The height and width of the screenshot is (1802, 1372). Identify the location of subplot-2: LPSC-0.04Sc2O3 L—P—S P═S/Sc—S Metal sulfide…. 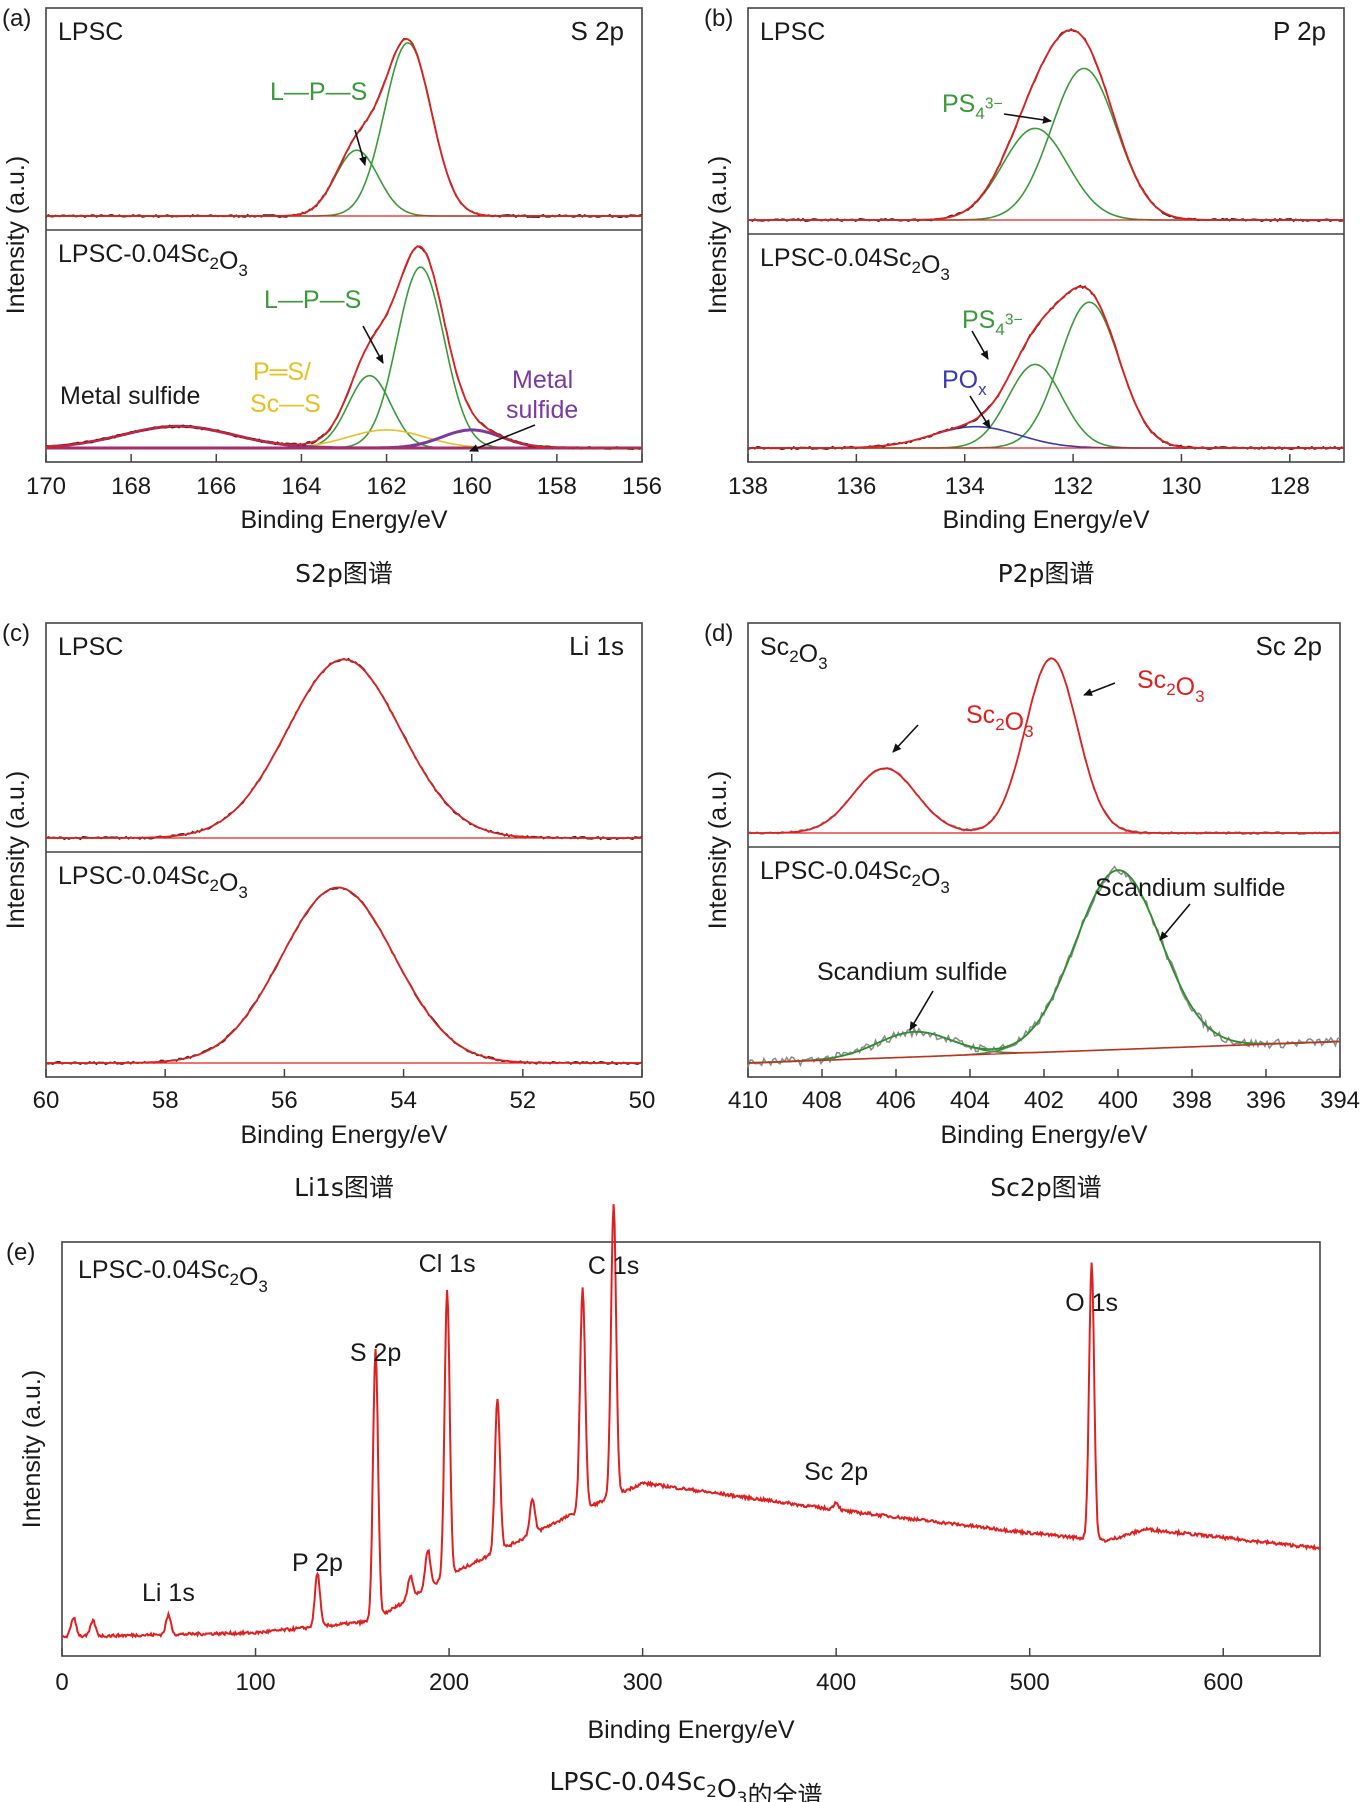
(344, 346).